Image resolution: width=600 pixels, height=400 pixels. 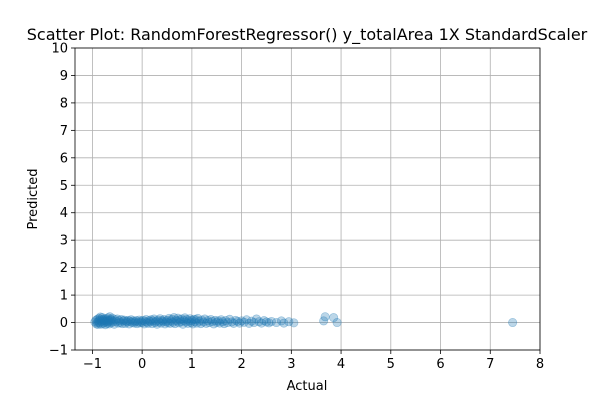 I want to click on x-tick-label: 4, so click(x=341, y=364).